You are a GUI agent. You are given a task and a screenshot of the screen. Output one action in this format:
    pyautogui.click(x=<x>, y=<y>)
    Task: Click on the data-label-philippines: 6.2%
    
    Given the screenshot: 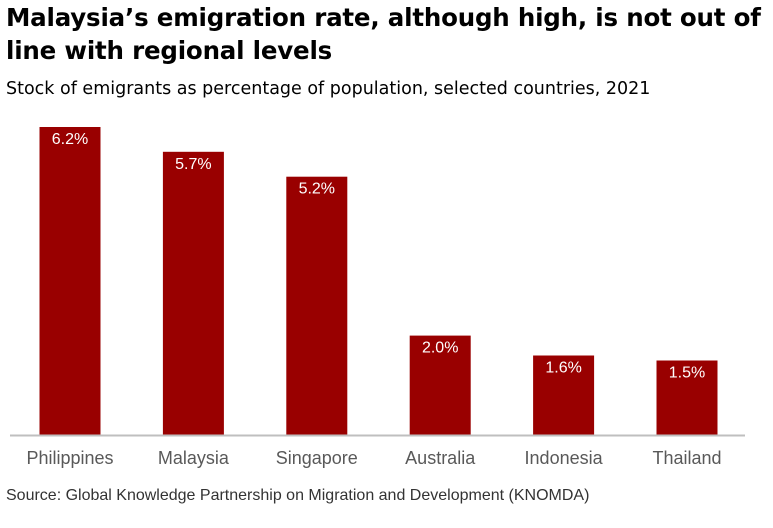 What is the action you would take?
    pyautogui.click(x=70, y=139)
    